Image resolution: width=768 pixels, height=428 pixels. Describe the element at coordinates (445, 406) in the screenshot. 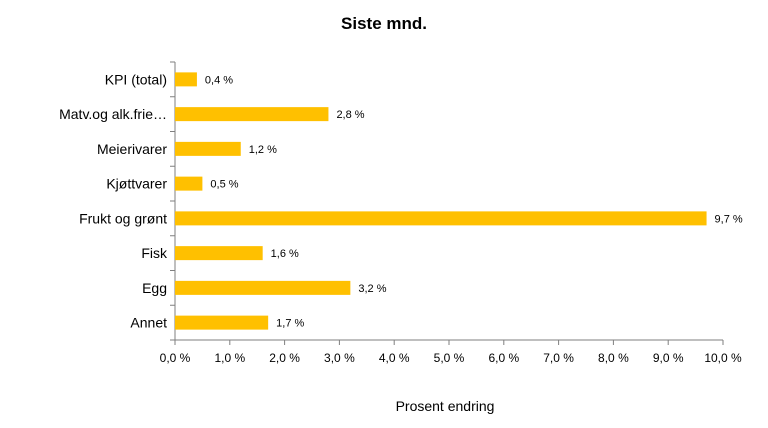

I see `x-axis-label: Prosent endring` at that location.